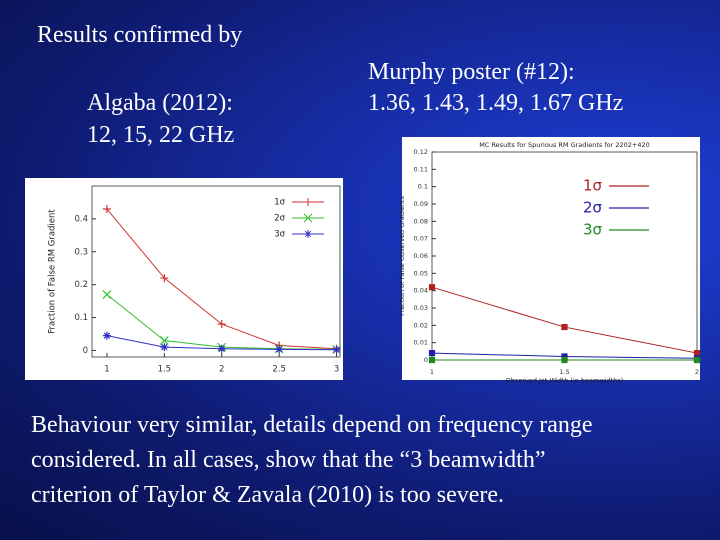 This screenshot has height=540, width=720. Describe the element at coordinates (421, 343) in the screenshot. I see `y-tick-label: 0.01` at that location.